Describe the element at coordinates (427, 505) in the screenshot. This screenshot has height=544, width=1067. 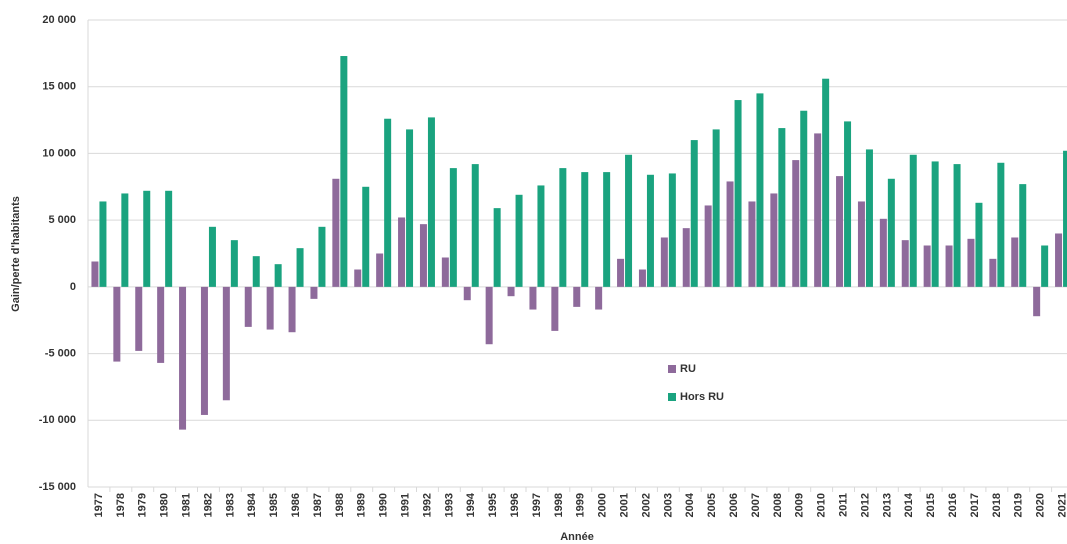
I see `x-tick-label: 1992` at that location.